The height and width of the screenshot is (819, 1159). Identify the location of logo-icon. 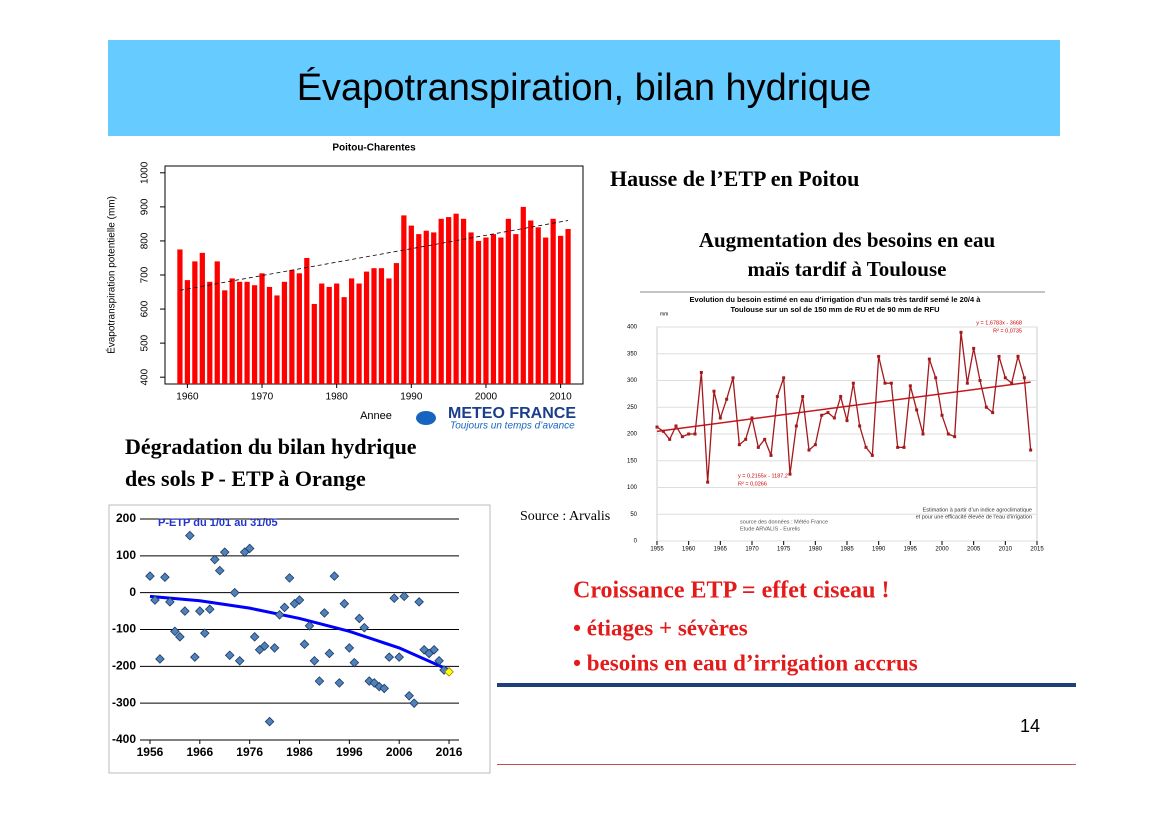
(426, 418).